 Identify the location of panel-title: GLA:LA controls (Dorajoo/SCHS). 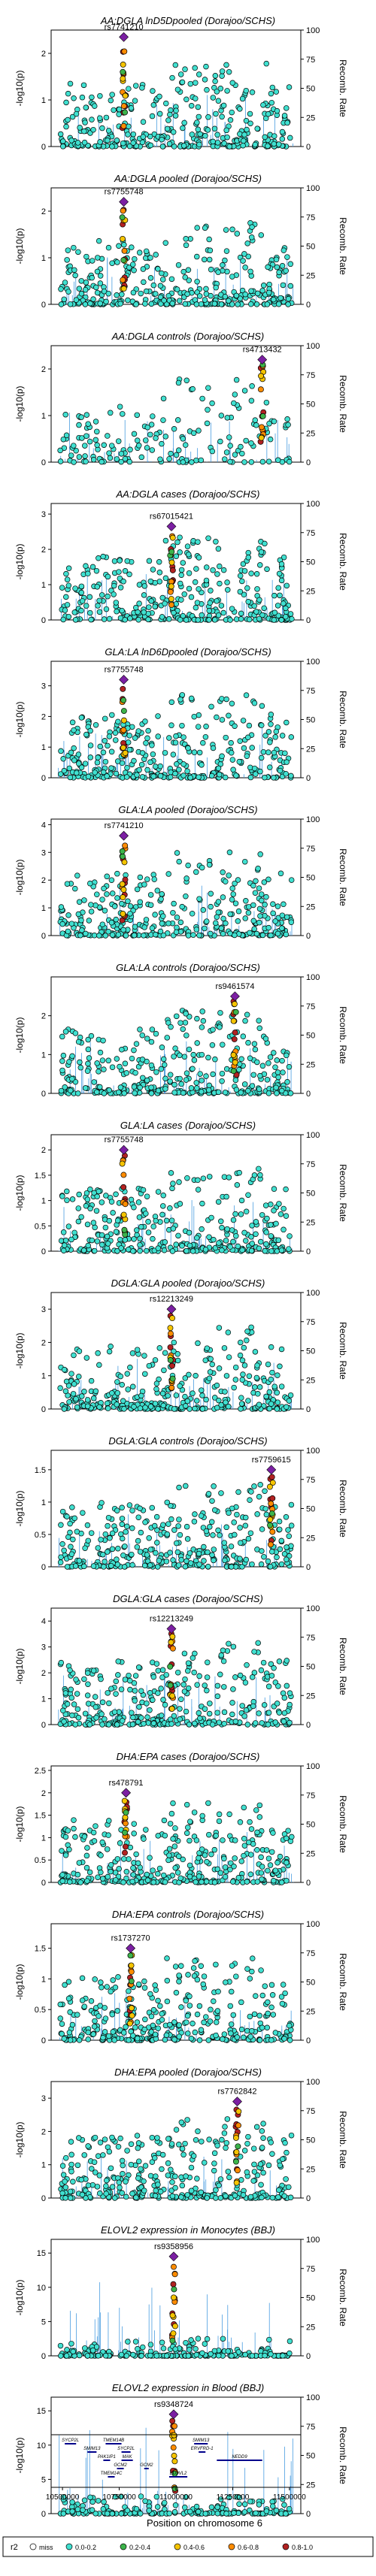
(188, 967).